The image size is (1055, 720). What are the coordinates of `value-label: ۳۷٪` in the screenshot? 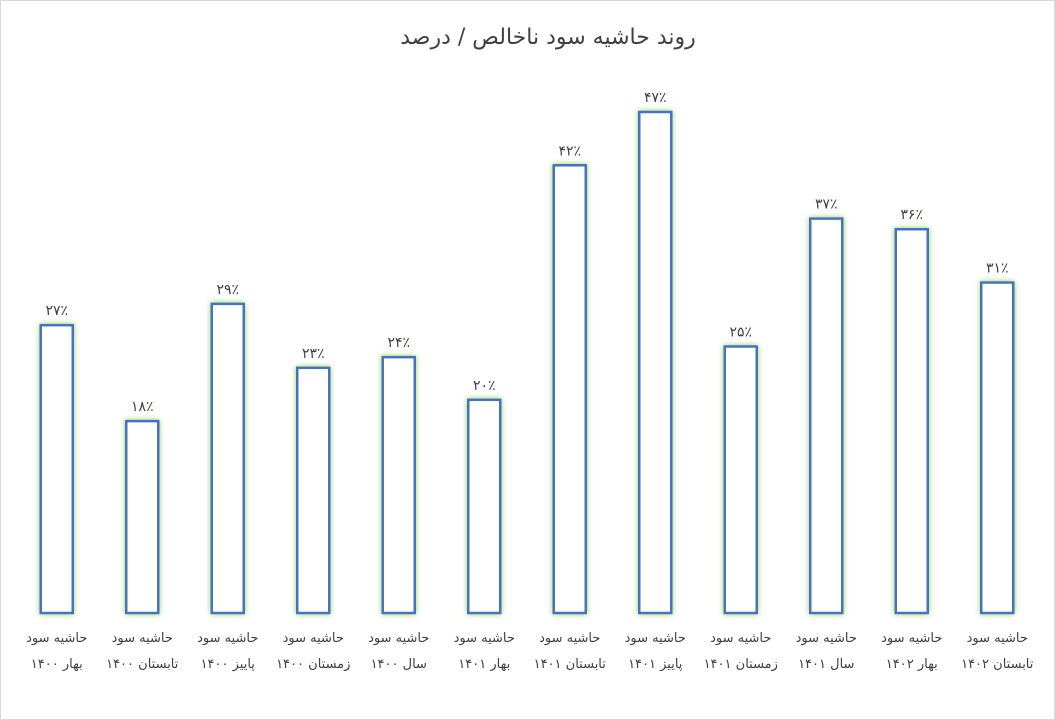 It's located at (826, 205).